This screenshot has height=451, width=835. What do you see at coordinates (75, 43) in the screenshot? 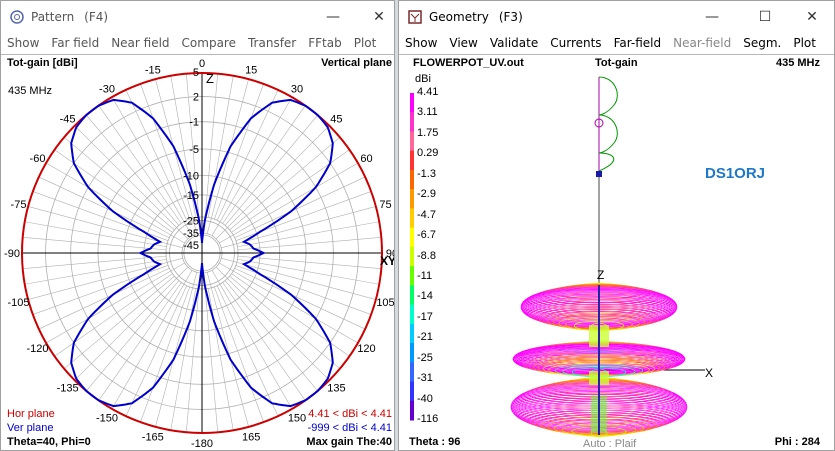
I see `menu-far-field: Far field` at bounding box center [75, 43].